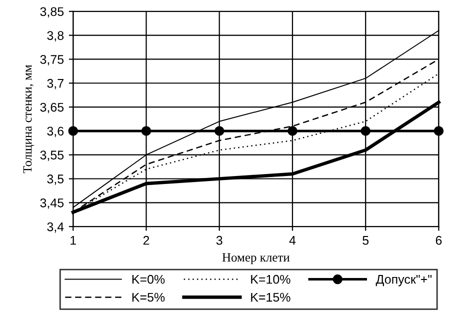 The height and width of the screenshot is (326, 457). I want to click on x-tick-label: 5, so click(365, 240).